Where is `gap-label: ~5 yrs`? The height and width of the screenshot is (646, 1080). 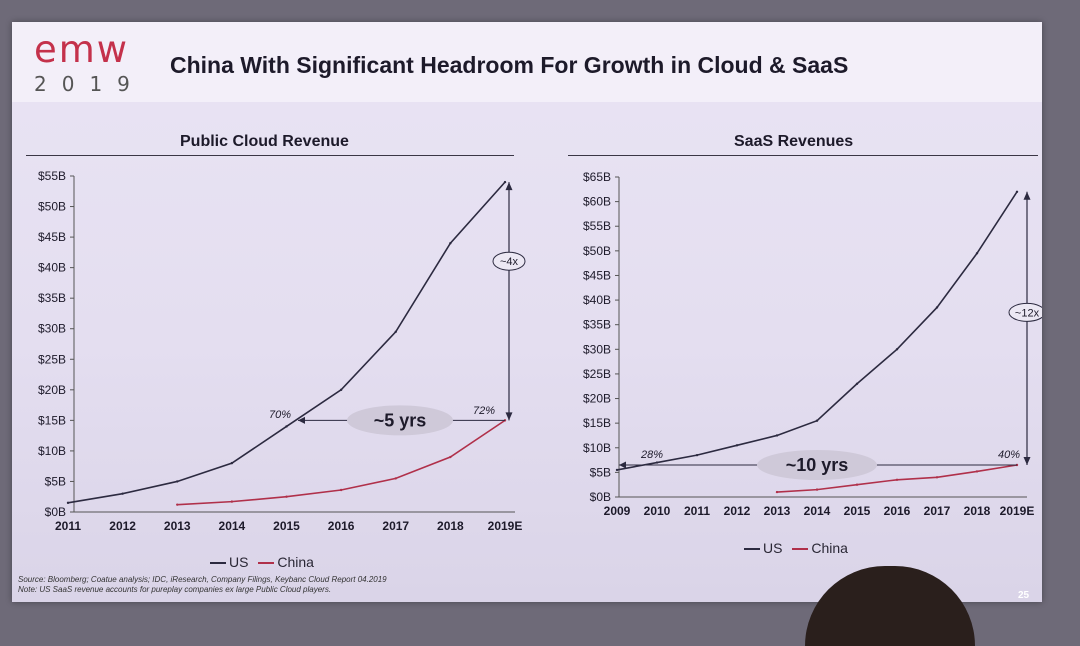 gap-label: ~5 yrs is located at coordinates (400, 420).